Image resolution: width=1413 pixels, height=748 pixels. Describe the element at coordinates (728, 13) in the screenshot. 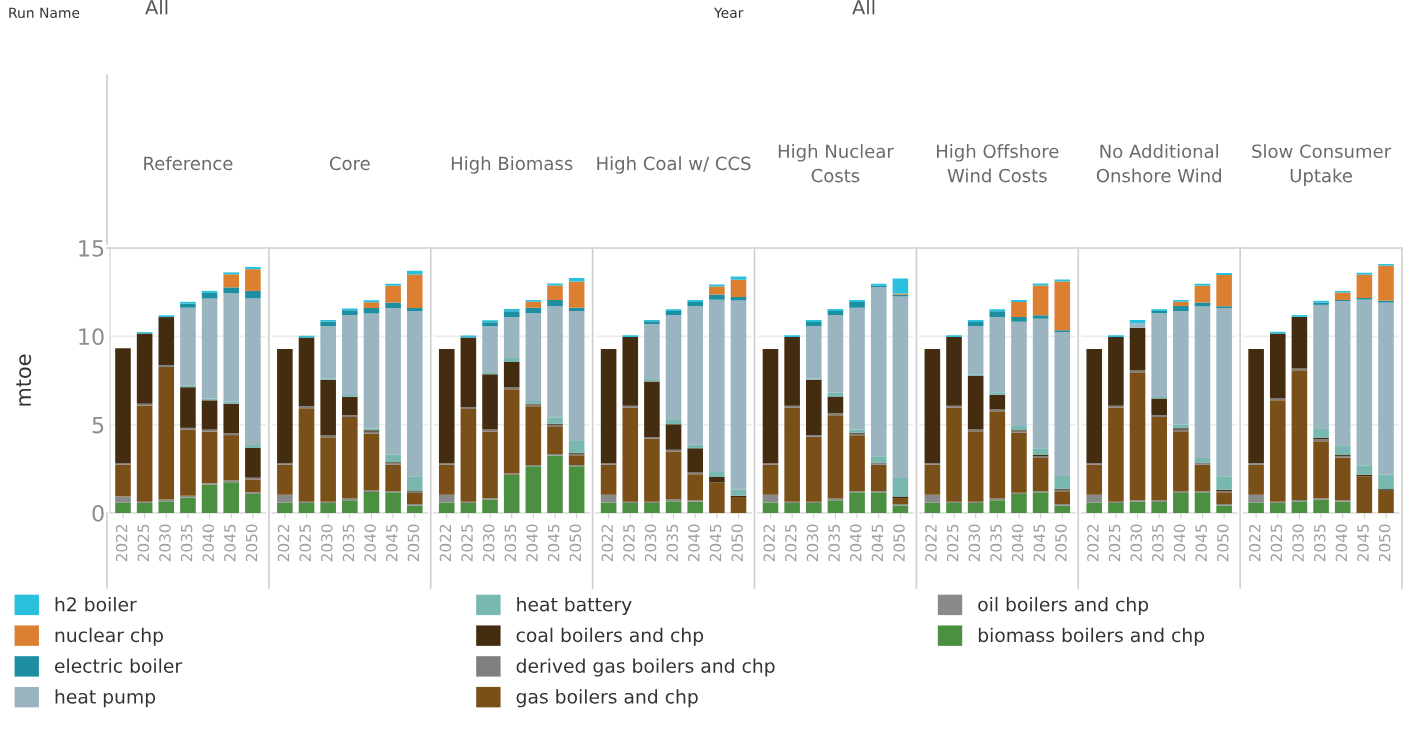

I see `text: Year` at that location.